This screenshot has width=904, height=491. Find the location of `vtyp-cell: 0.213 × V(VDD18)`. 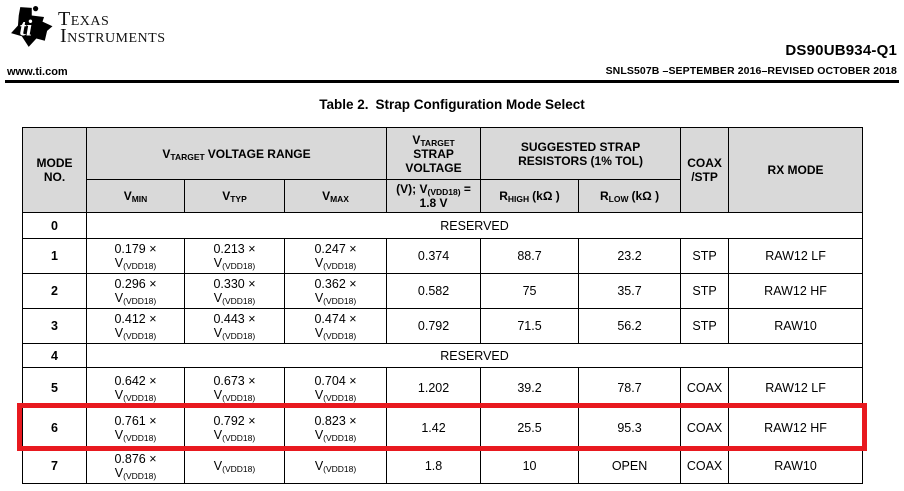

vtyp-cell: 0.213 × V(VDD18) is located at coordinates (234, 256).